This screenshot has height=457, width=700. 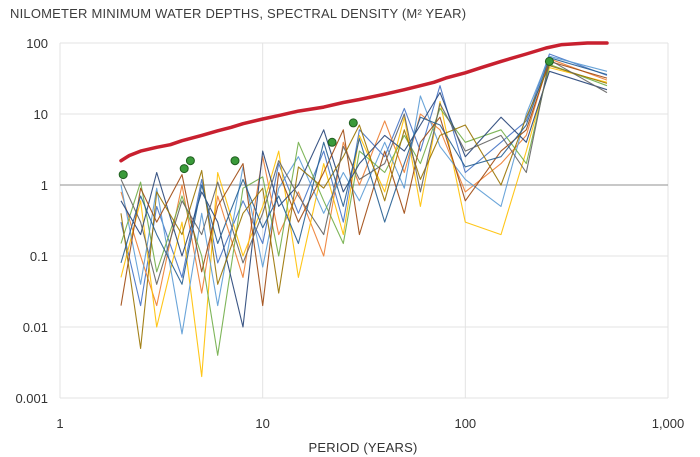 I want to click on y-tick-label: 1, so click(x=44, y=185).